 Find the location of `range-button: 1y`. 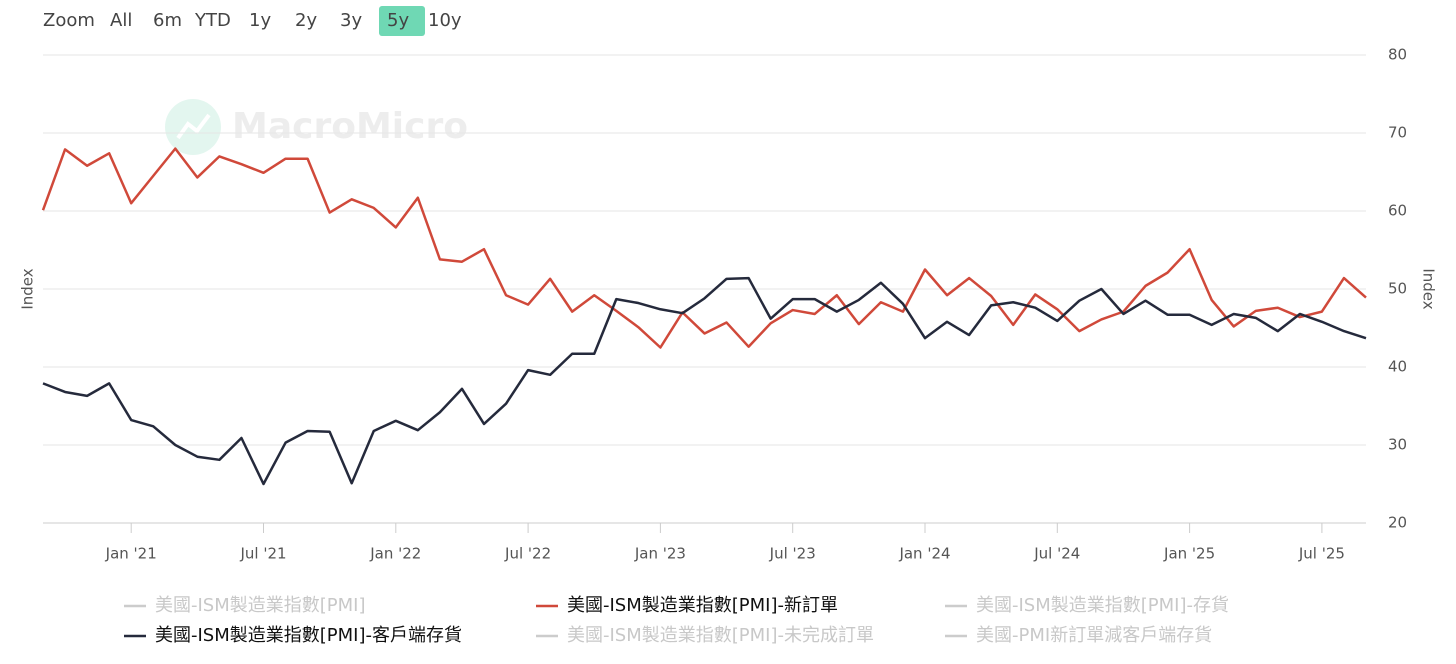

range-button: 1y is located at coordinates (260, 20).